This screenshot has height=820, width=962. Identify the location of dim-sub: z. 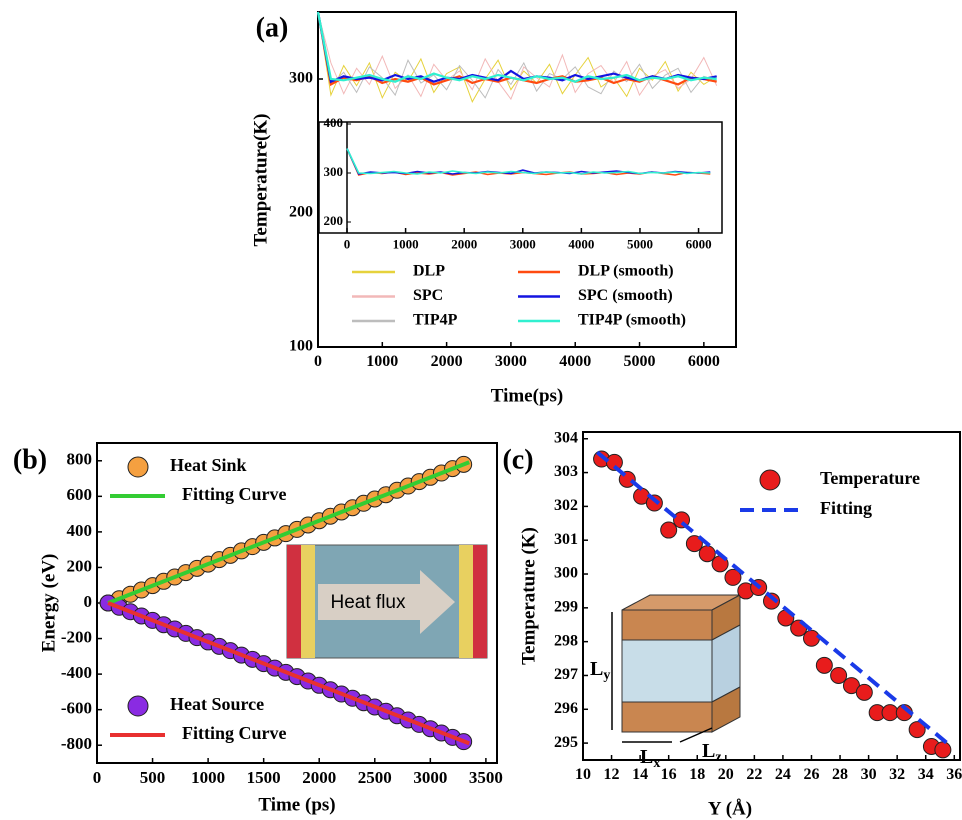
(718, 757).